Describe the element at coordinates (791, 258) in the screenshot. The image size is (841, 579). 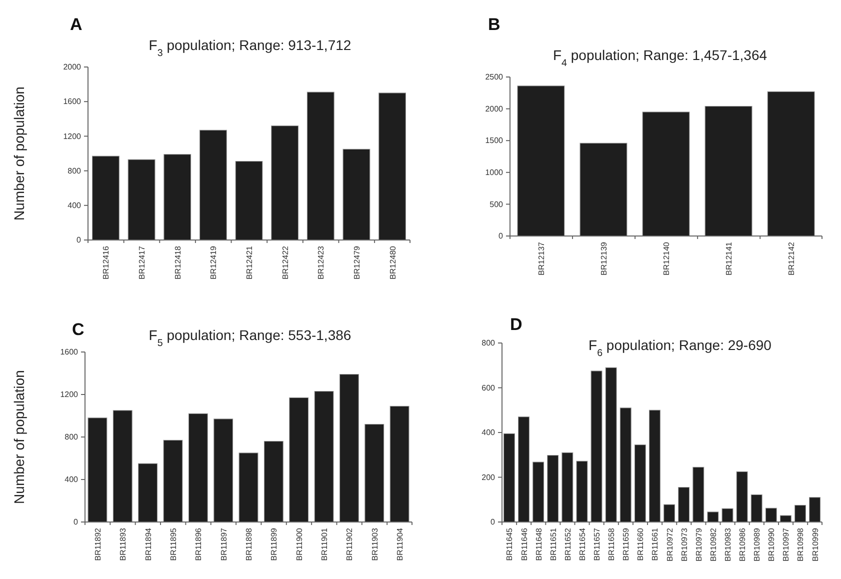
I see `x-tick-label: BR12142` at that location.